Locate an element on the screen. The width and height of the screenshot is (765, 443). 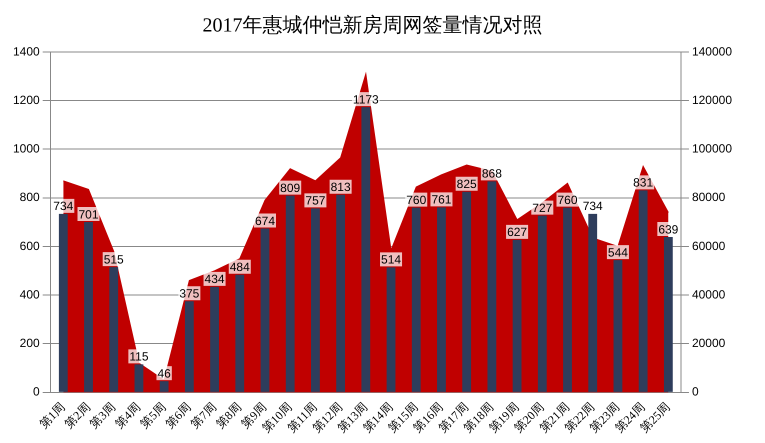
data-label: 701 is located at coordinates (88, 214).